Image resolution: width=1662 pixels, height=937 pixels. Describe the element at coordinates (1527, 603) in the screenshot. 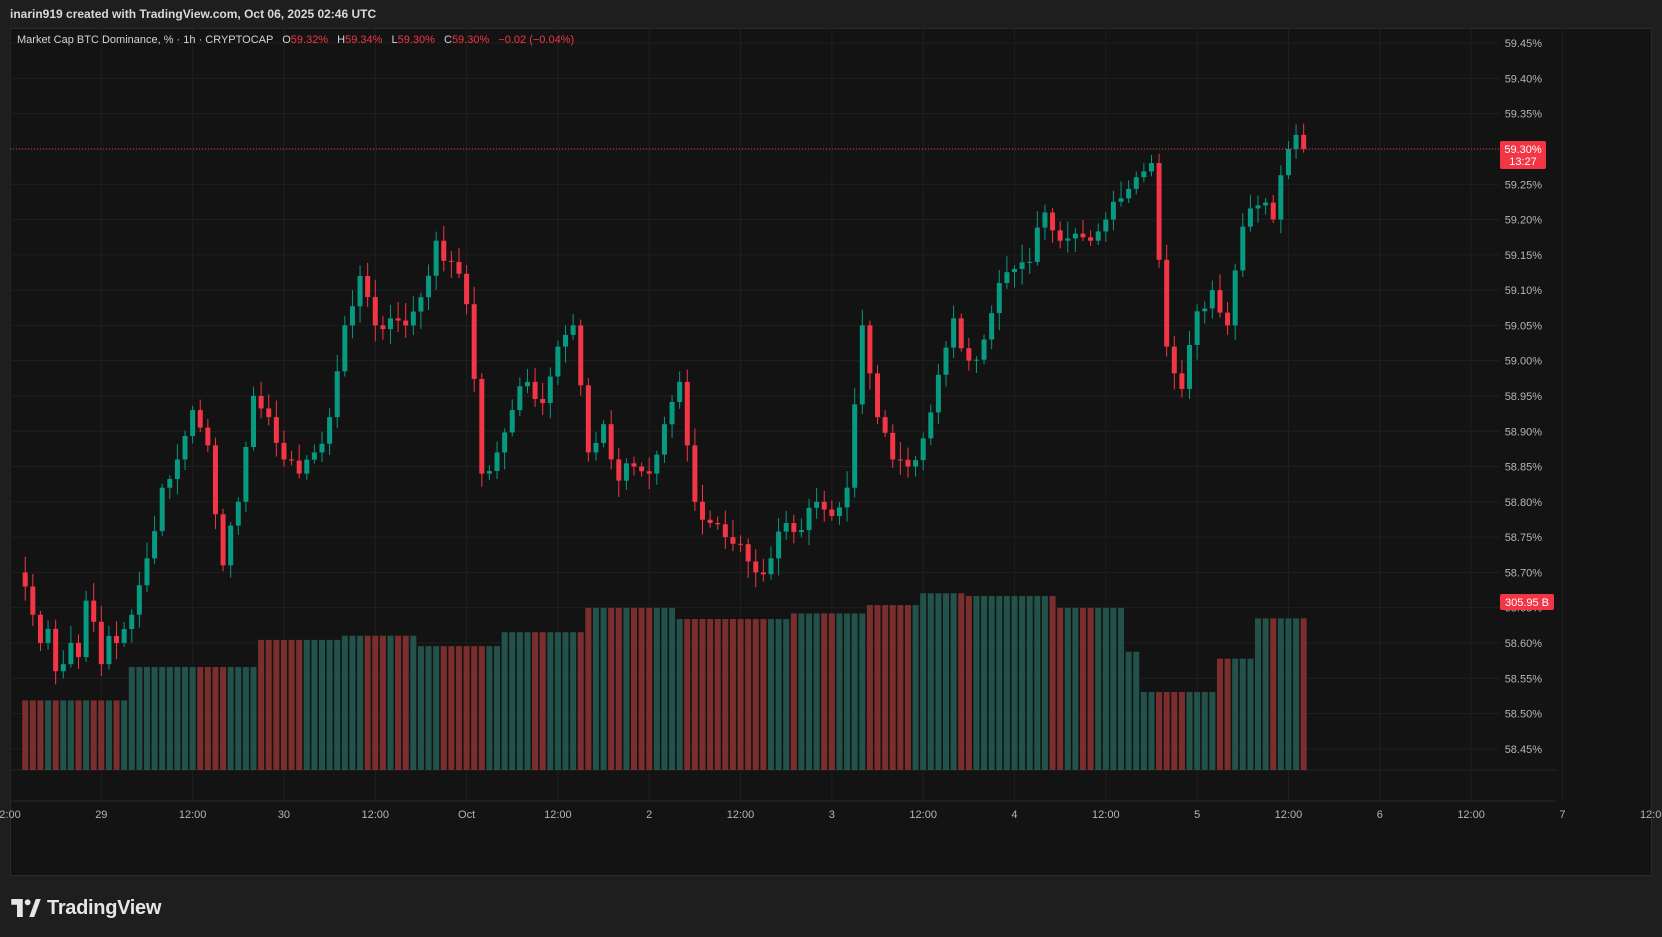

I see `volume-value: 305.95 B` at that location.